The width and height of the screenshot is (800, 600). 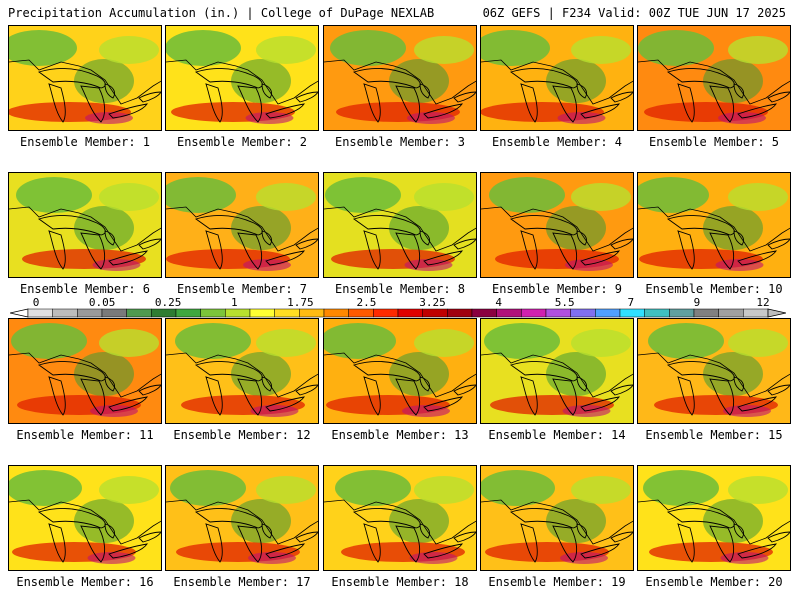 I want to click on ensemble-member-label: Ensemble Member: 17, so click(x=242, y=582).